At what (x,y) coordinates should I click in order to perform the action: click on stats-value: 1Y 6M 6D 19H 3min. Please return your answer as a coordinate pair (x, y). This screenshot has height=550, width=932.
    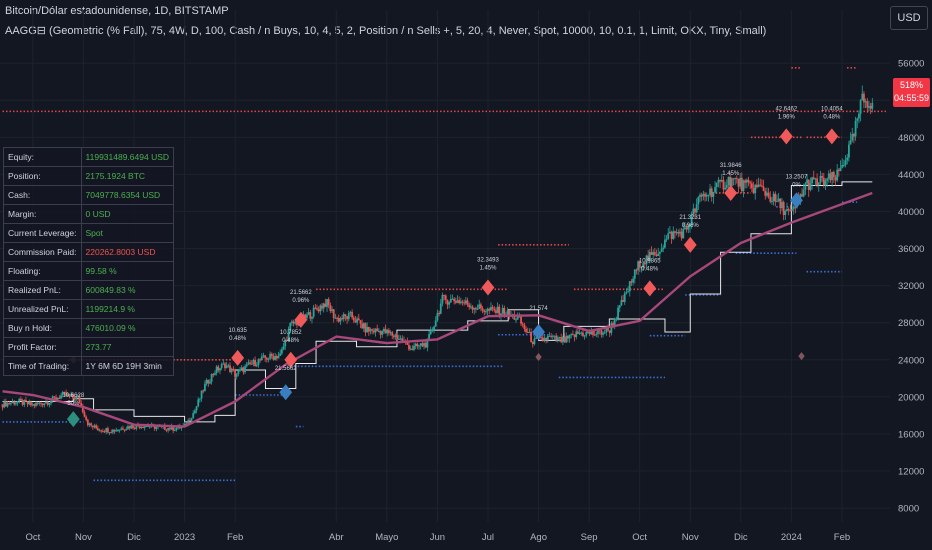
    Looking at the image, I should click on (127, 366).